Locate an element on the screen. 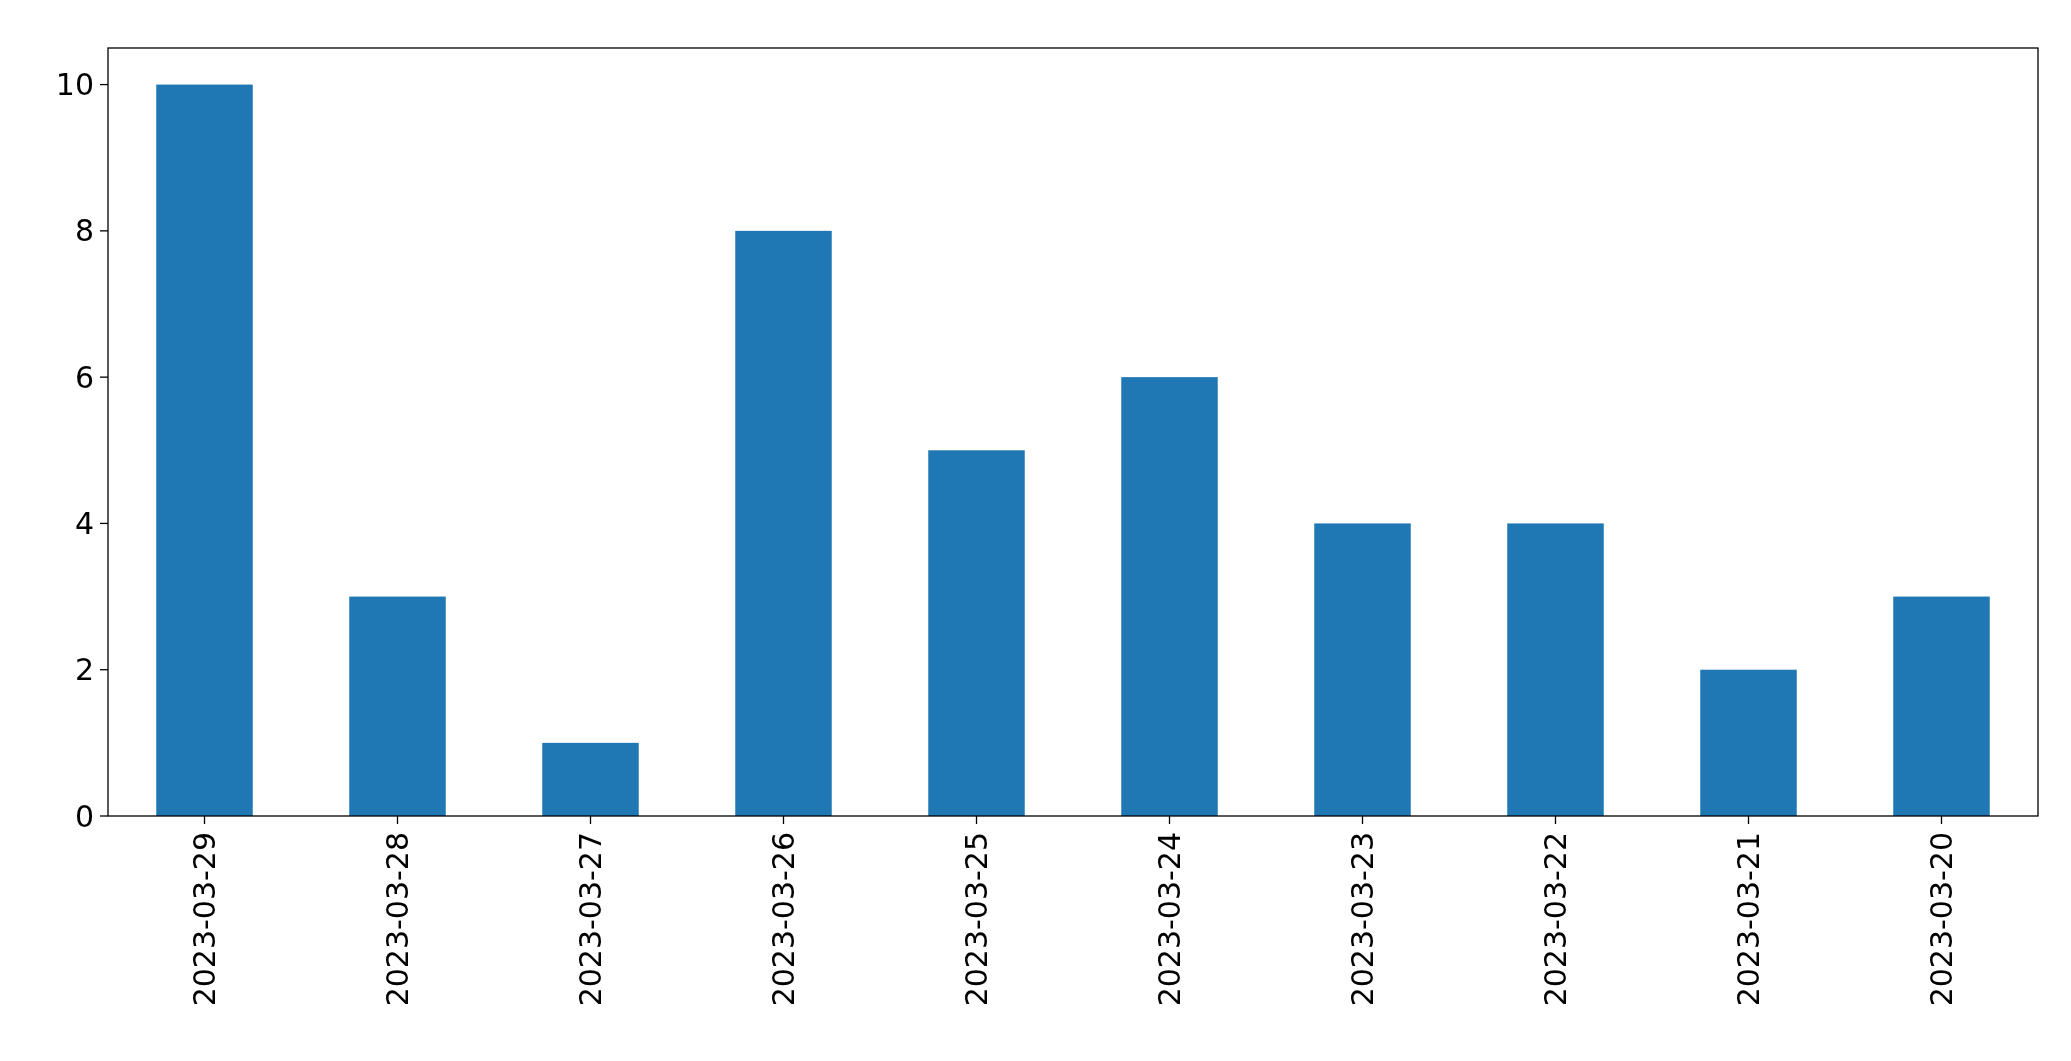  x-tick-label: 2023-03-29 is located at coordinates (204, 919).